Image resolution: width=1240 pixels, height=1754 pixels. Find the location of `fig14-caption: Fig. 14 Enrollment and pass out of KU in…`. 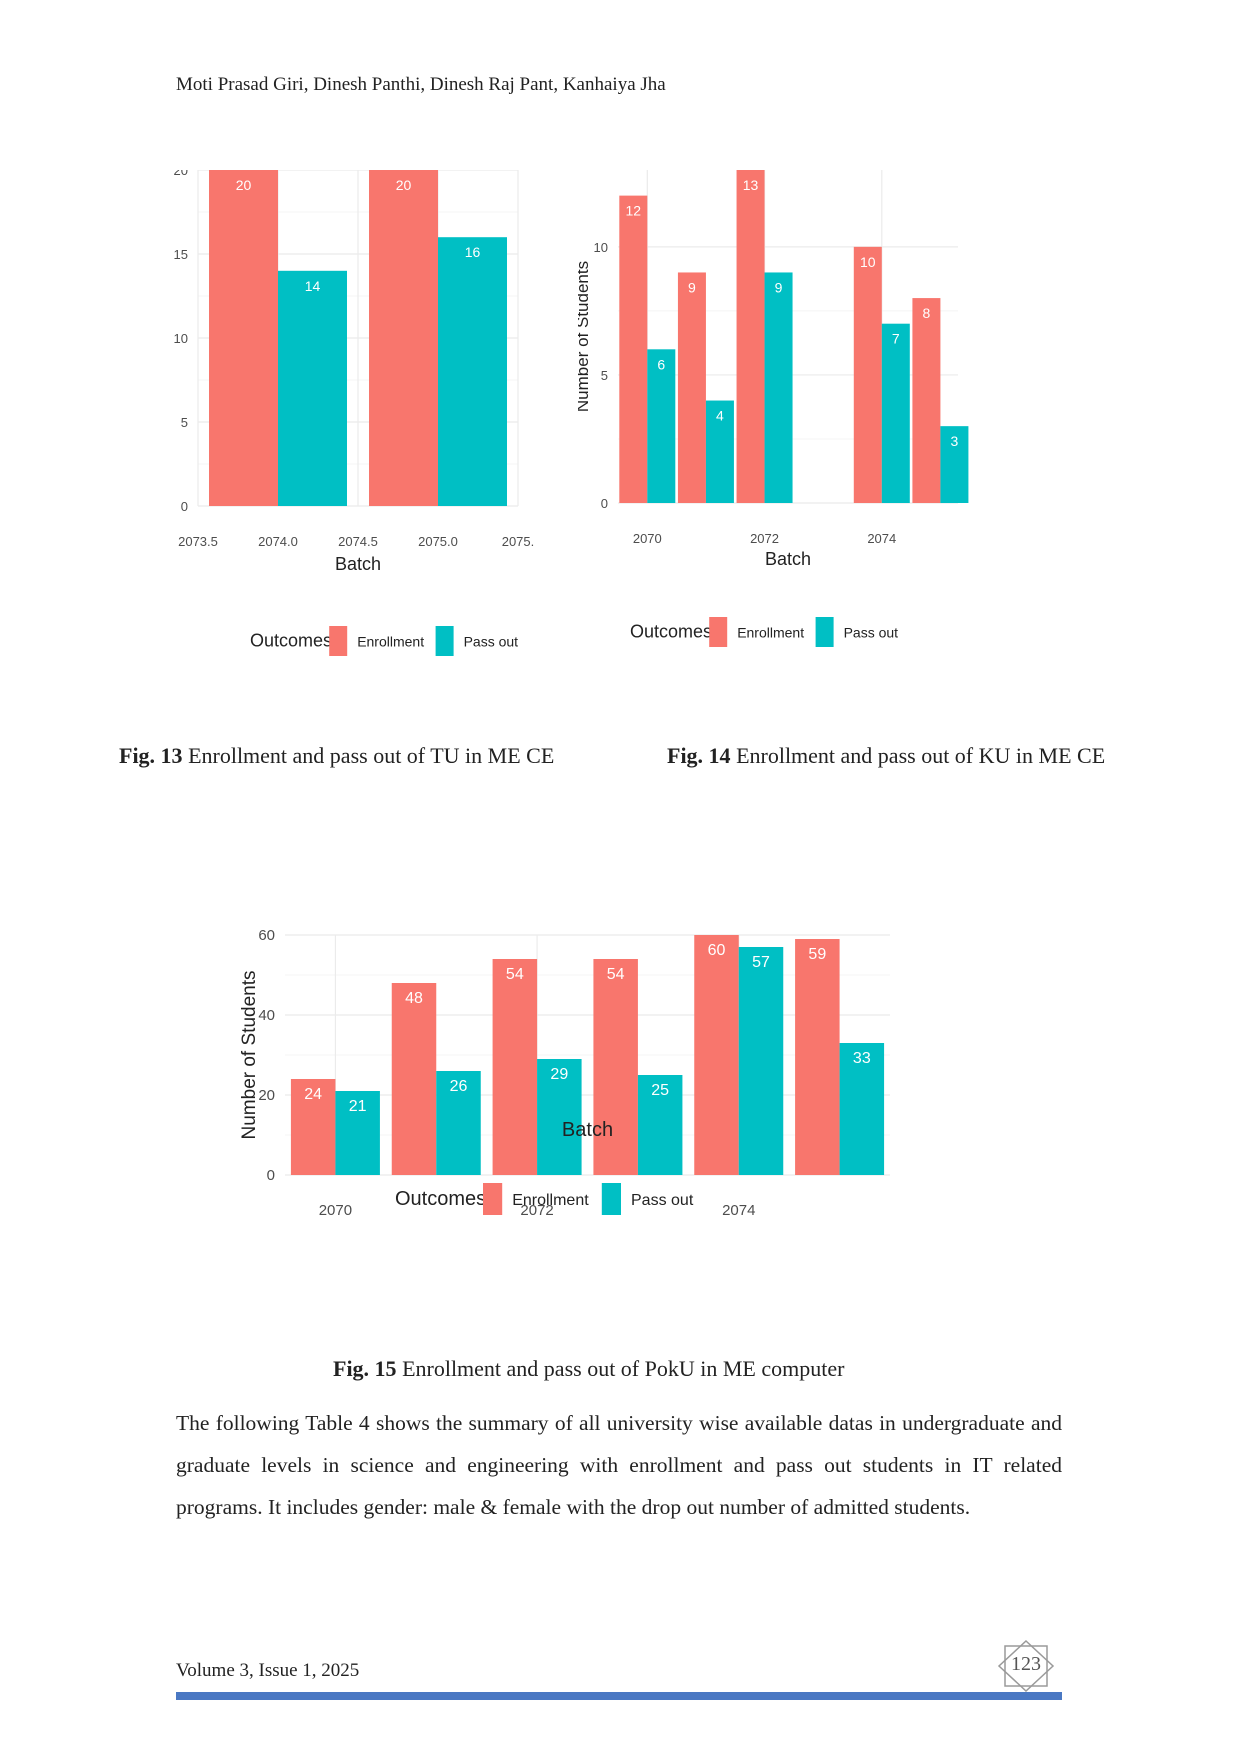

fig14-caption: Fig. 14 Enrollment and pass out of KU in… is located at coordinates (886, 756).